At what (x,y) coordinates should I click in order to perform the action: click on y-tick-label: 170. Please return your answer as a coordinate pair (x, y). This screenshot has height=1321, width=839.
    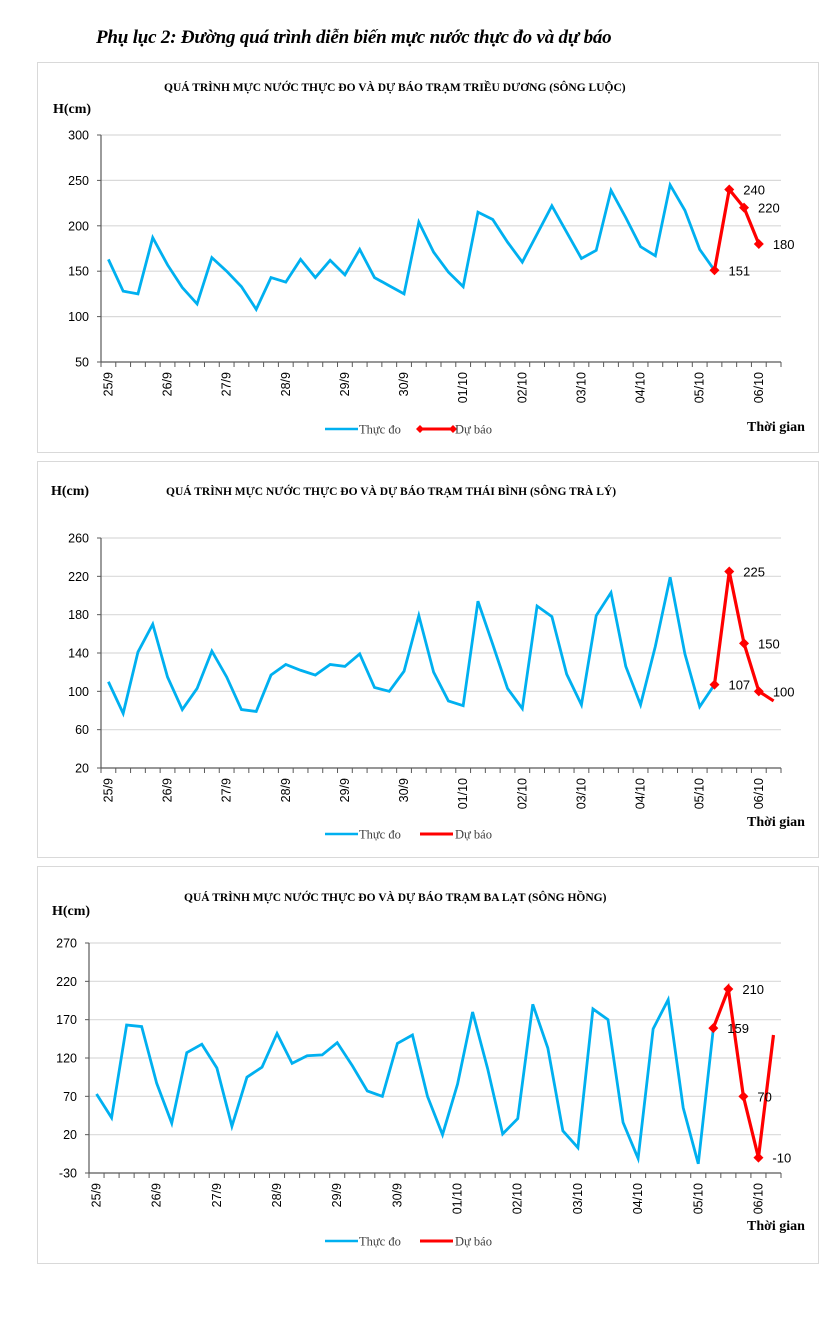
    Looking at the image, I should click on (66, 1020).